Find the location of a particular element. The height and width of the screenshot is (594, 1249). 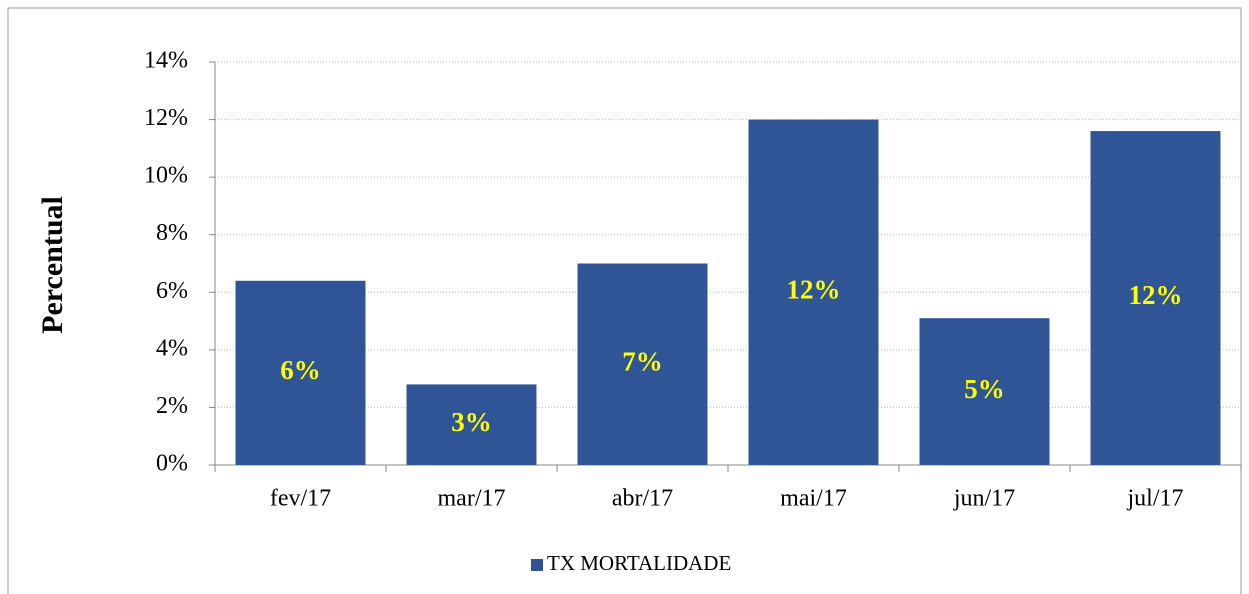

y-tick-label: 6% is located at coordinates (172, 291).